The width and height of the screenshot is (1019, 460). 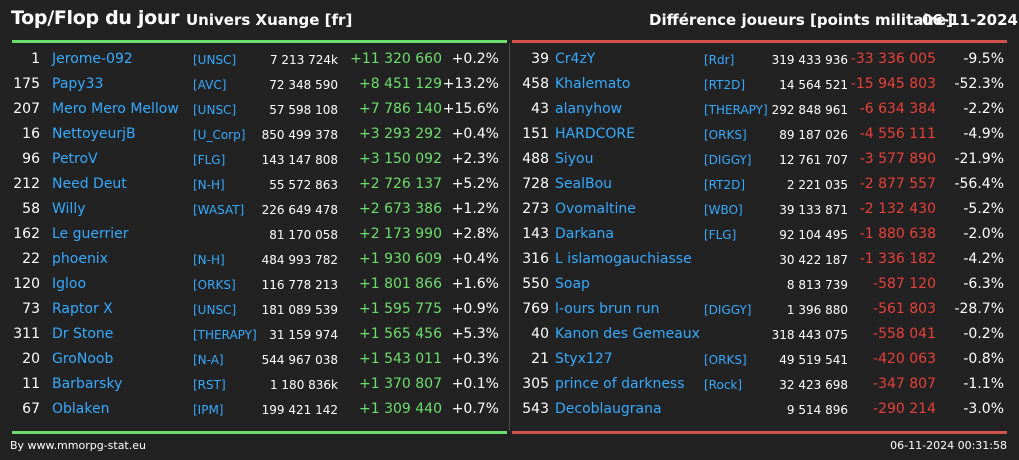 What do you see at coordinates (904, 359) in the screenshot?
I see `points-difference: -420 063` at bounding box center [904, 359].